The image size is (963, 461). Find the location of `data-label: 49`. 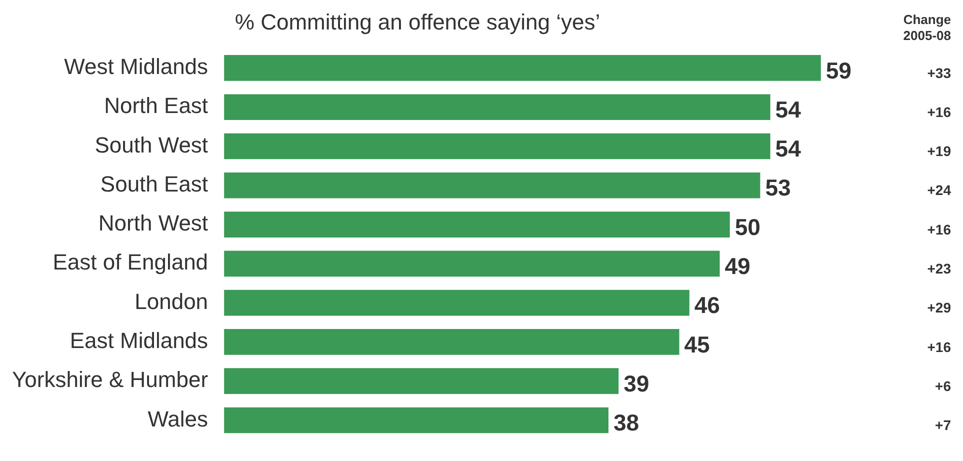

data-label: 49 is located at coordinates (737, 266).